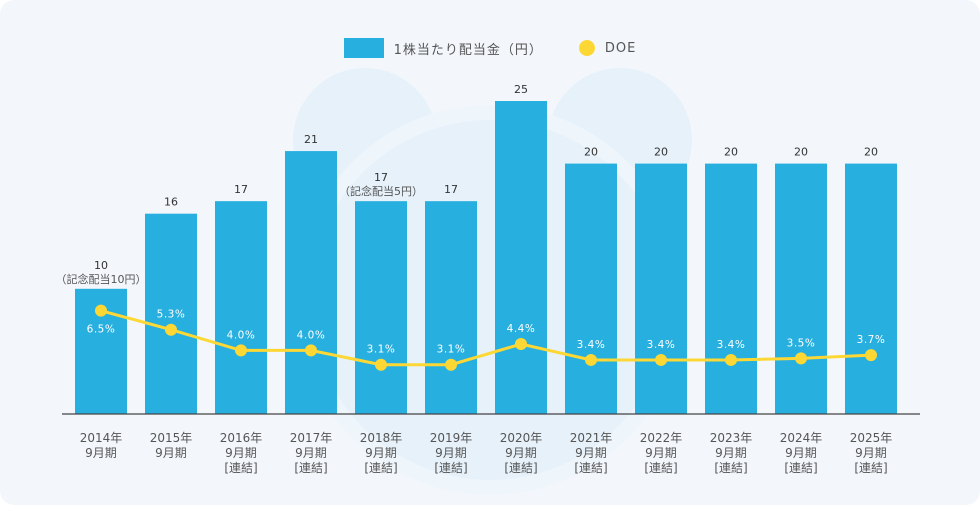  Describe the element at coordinates (101, 265) in the screenshot. I see `bar-value-label: 10` at that location.